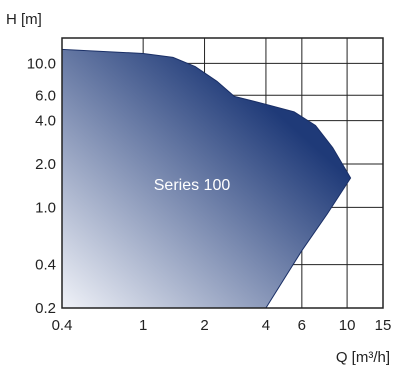 The image size is (393, 370). I want to click on y-tick-label: 0.4, so click(45, 265).